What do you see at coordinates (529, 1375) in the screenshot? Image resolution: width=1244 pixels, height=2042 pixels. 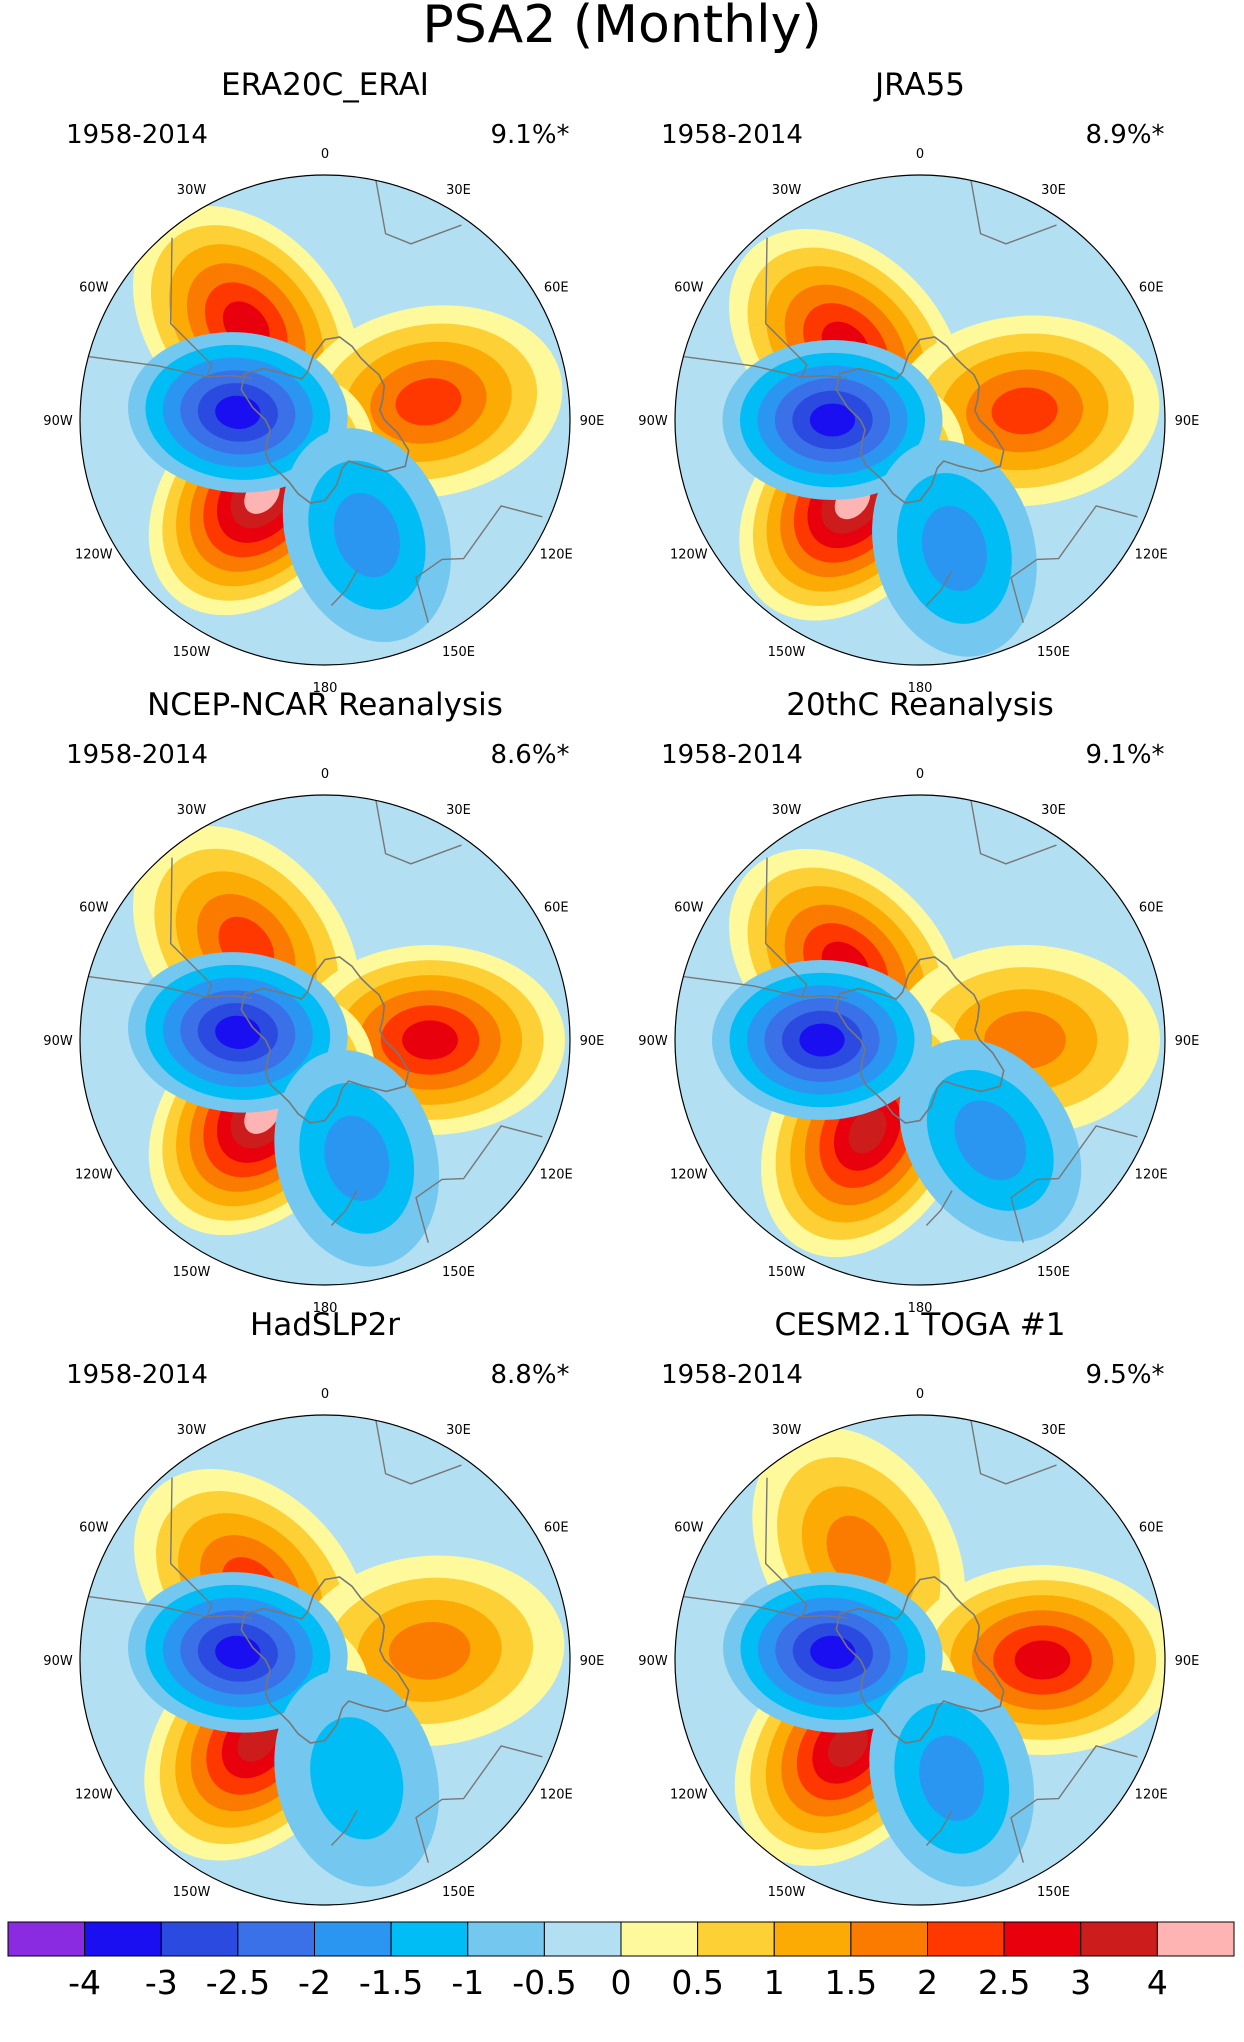 I see `variance-label: 8.8%*` at bounding box center [529, 1375].